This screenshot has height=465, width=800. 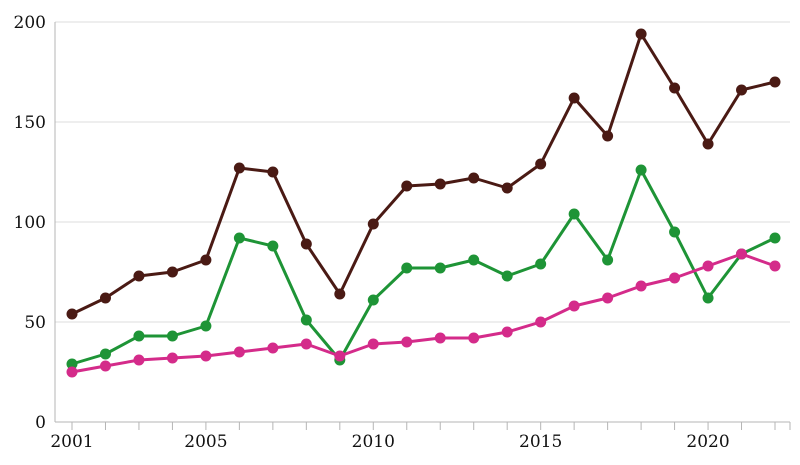 What do you see at coordinates (239, 352) in the screenshot?
I see `series-3-point-2006` at bounding box center [239, 352].